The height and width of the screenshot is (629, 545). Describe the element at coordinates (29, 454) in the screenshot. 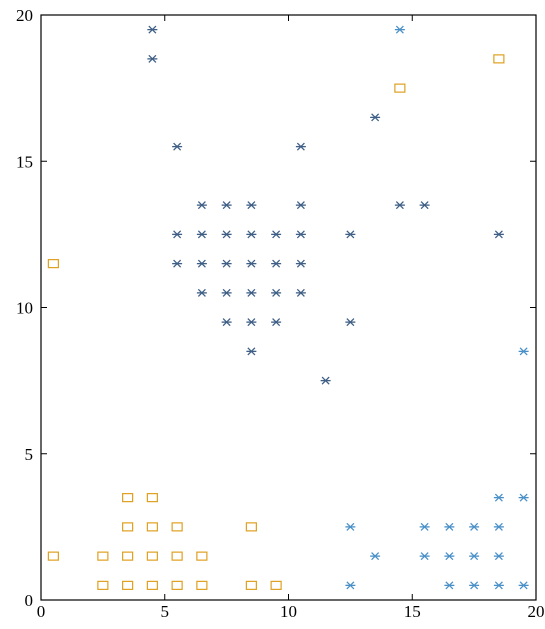

I see `y-tick-label: 5` at that location.